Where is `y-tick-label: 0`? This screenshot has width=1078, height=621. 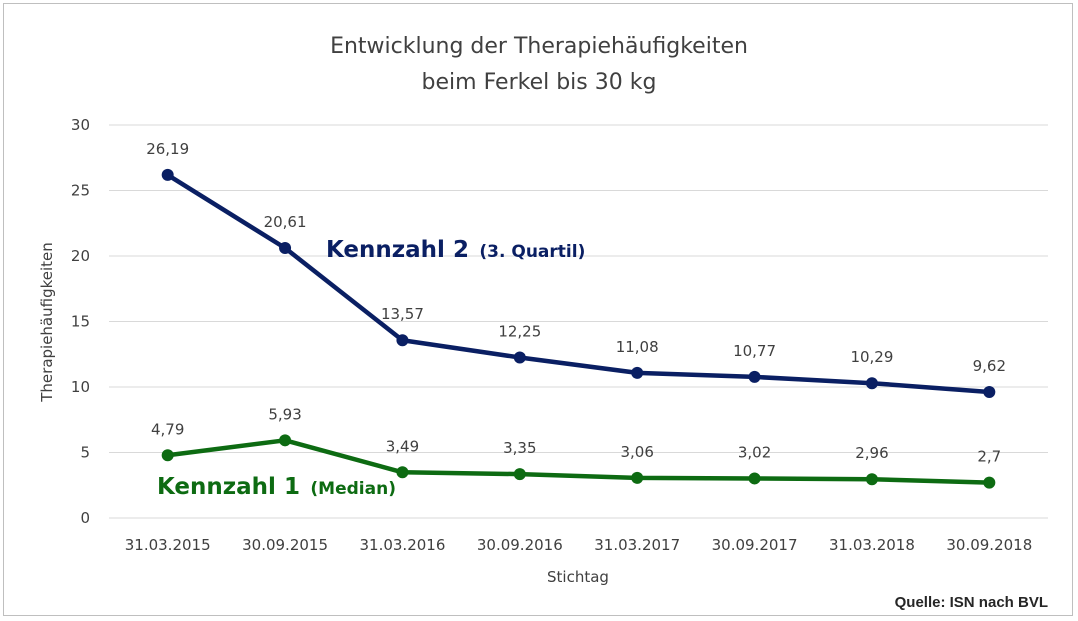
y-tick-label: 0 is located at coordinates (85, 518).